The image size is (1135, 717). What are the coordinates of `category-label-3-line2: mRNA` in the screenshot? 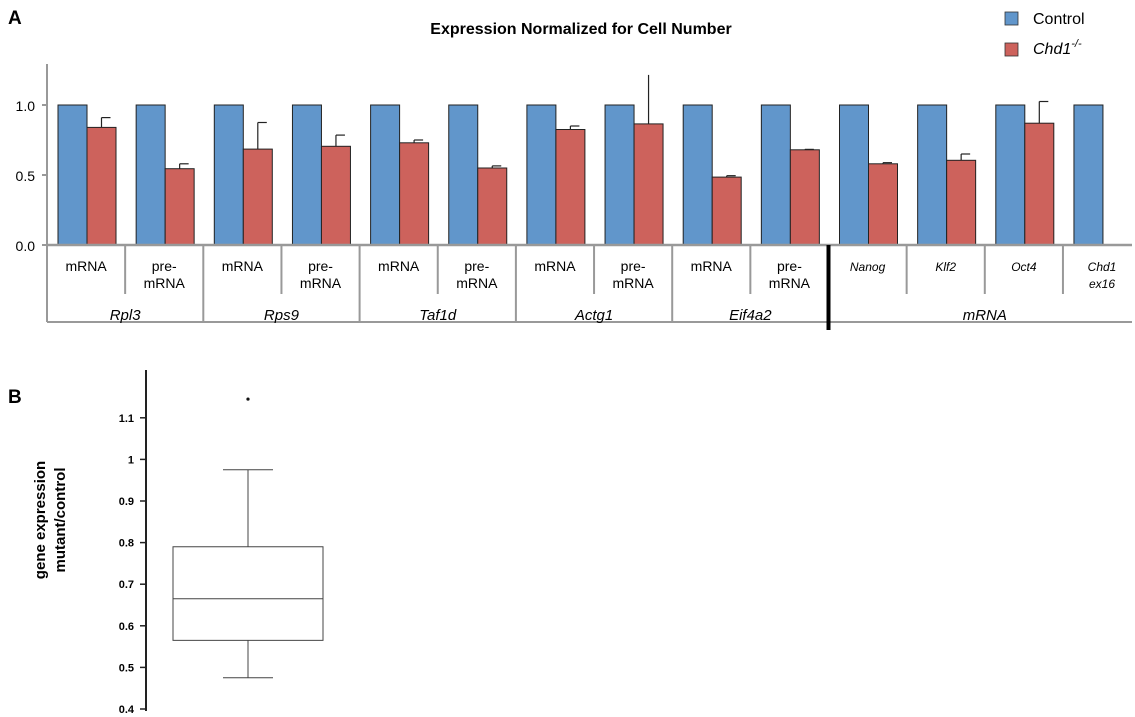 It's located at (321, 283).